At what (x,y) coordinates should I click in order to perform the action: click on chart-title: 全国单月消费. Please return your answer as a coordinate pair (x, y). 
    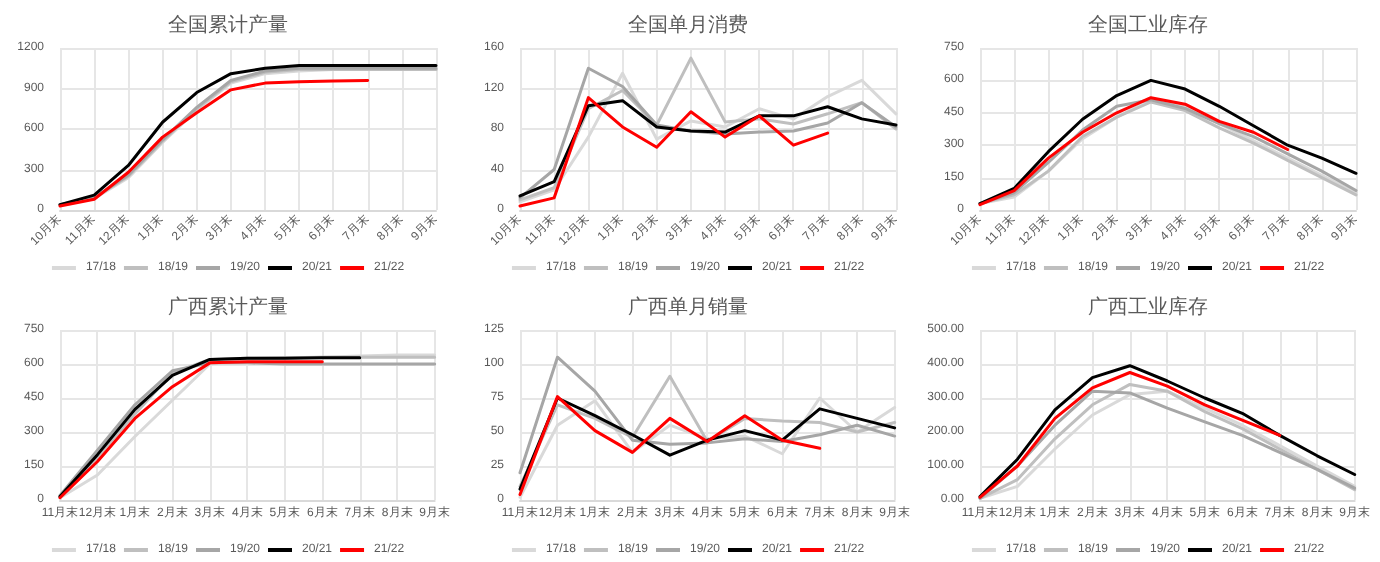
    Looking at the image, I should click on (688, 25).